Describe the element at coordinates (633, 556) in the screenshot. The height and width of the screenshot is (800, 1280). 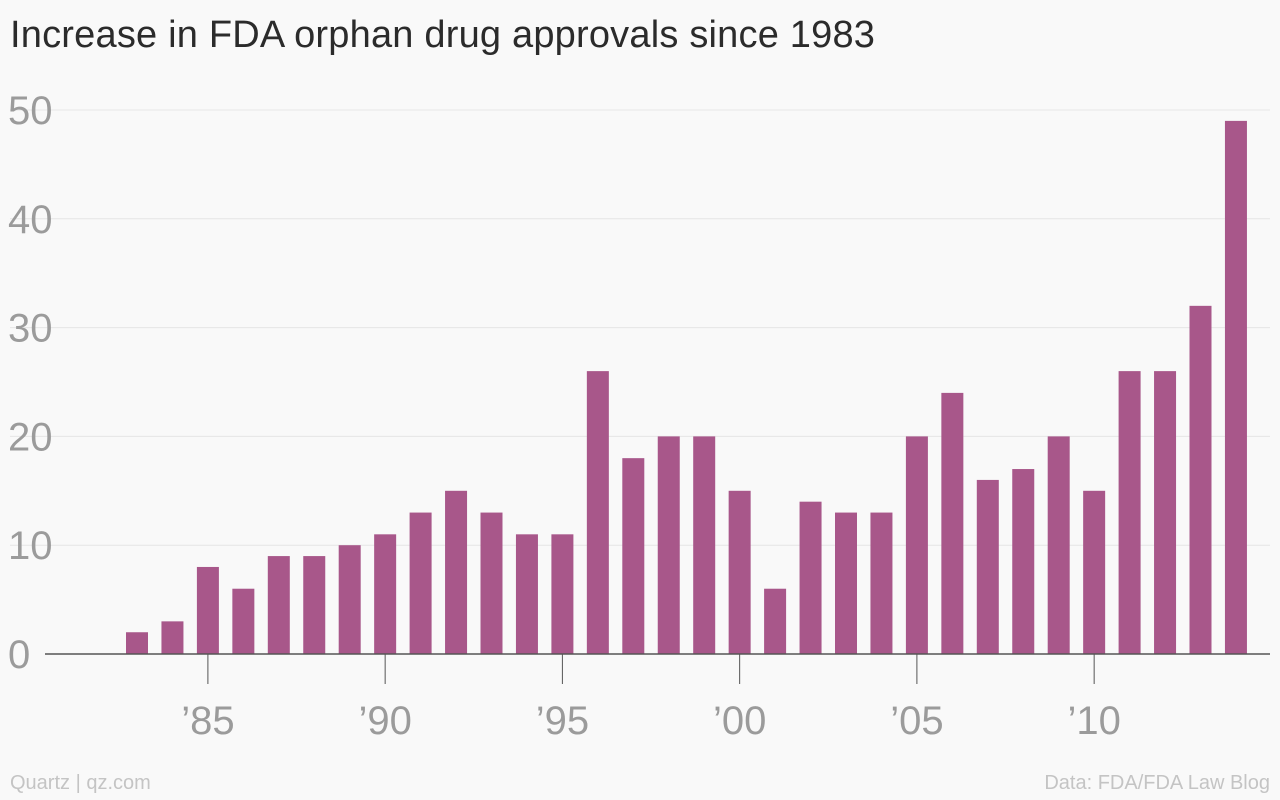
I see `bar-1997` at that location.